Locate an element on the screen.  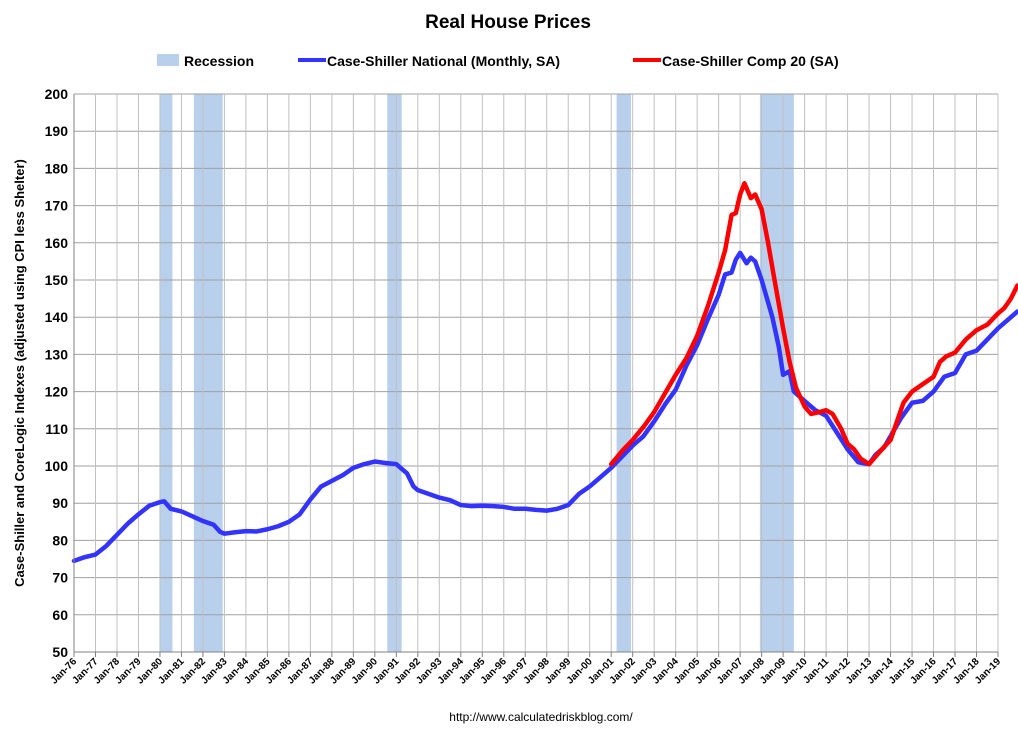
y-tick-label: 90 is located at coordinates (60, 503).